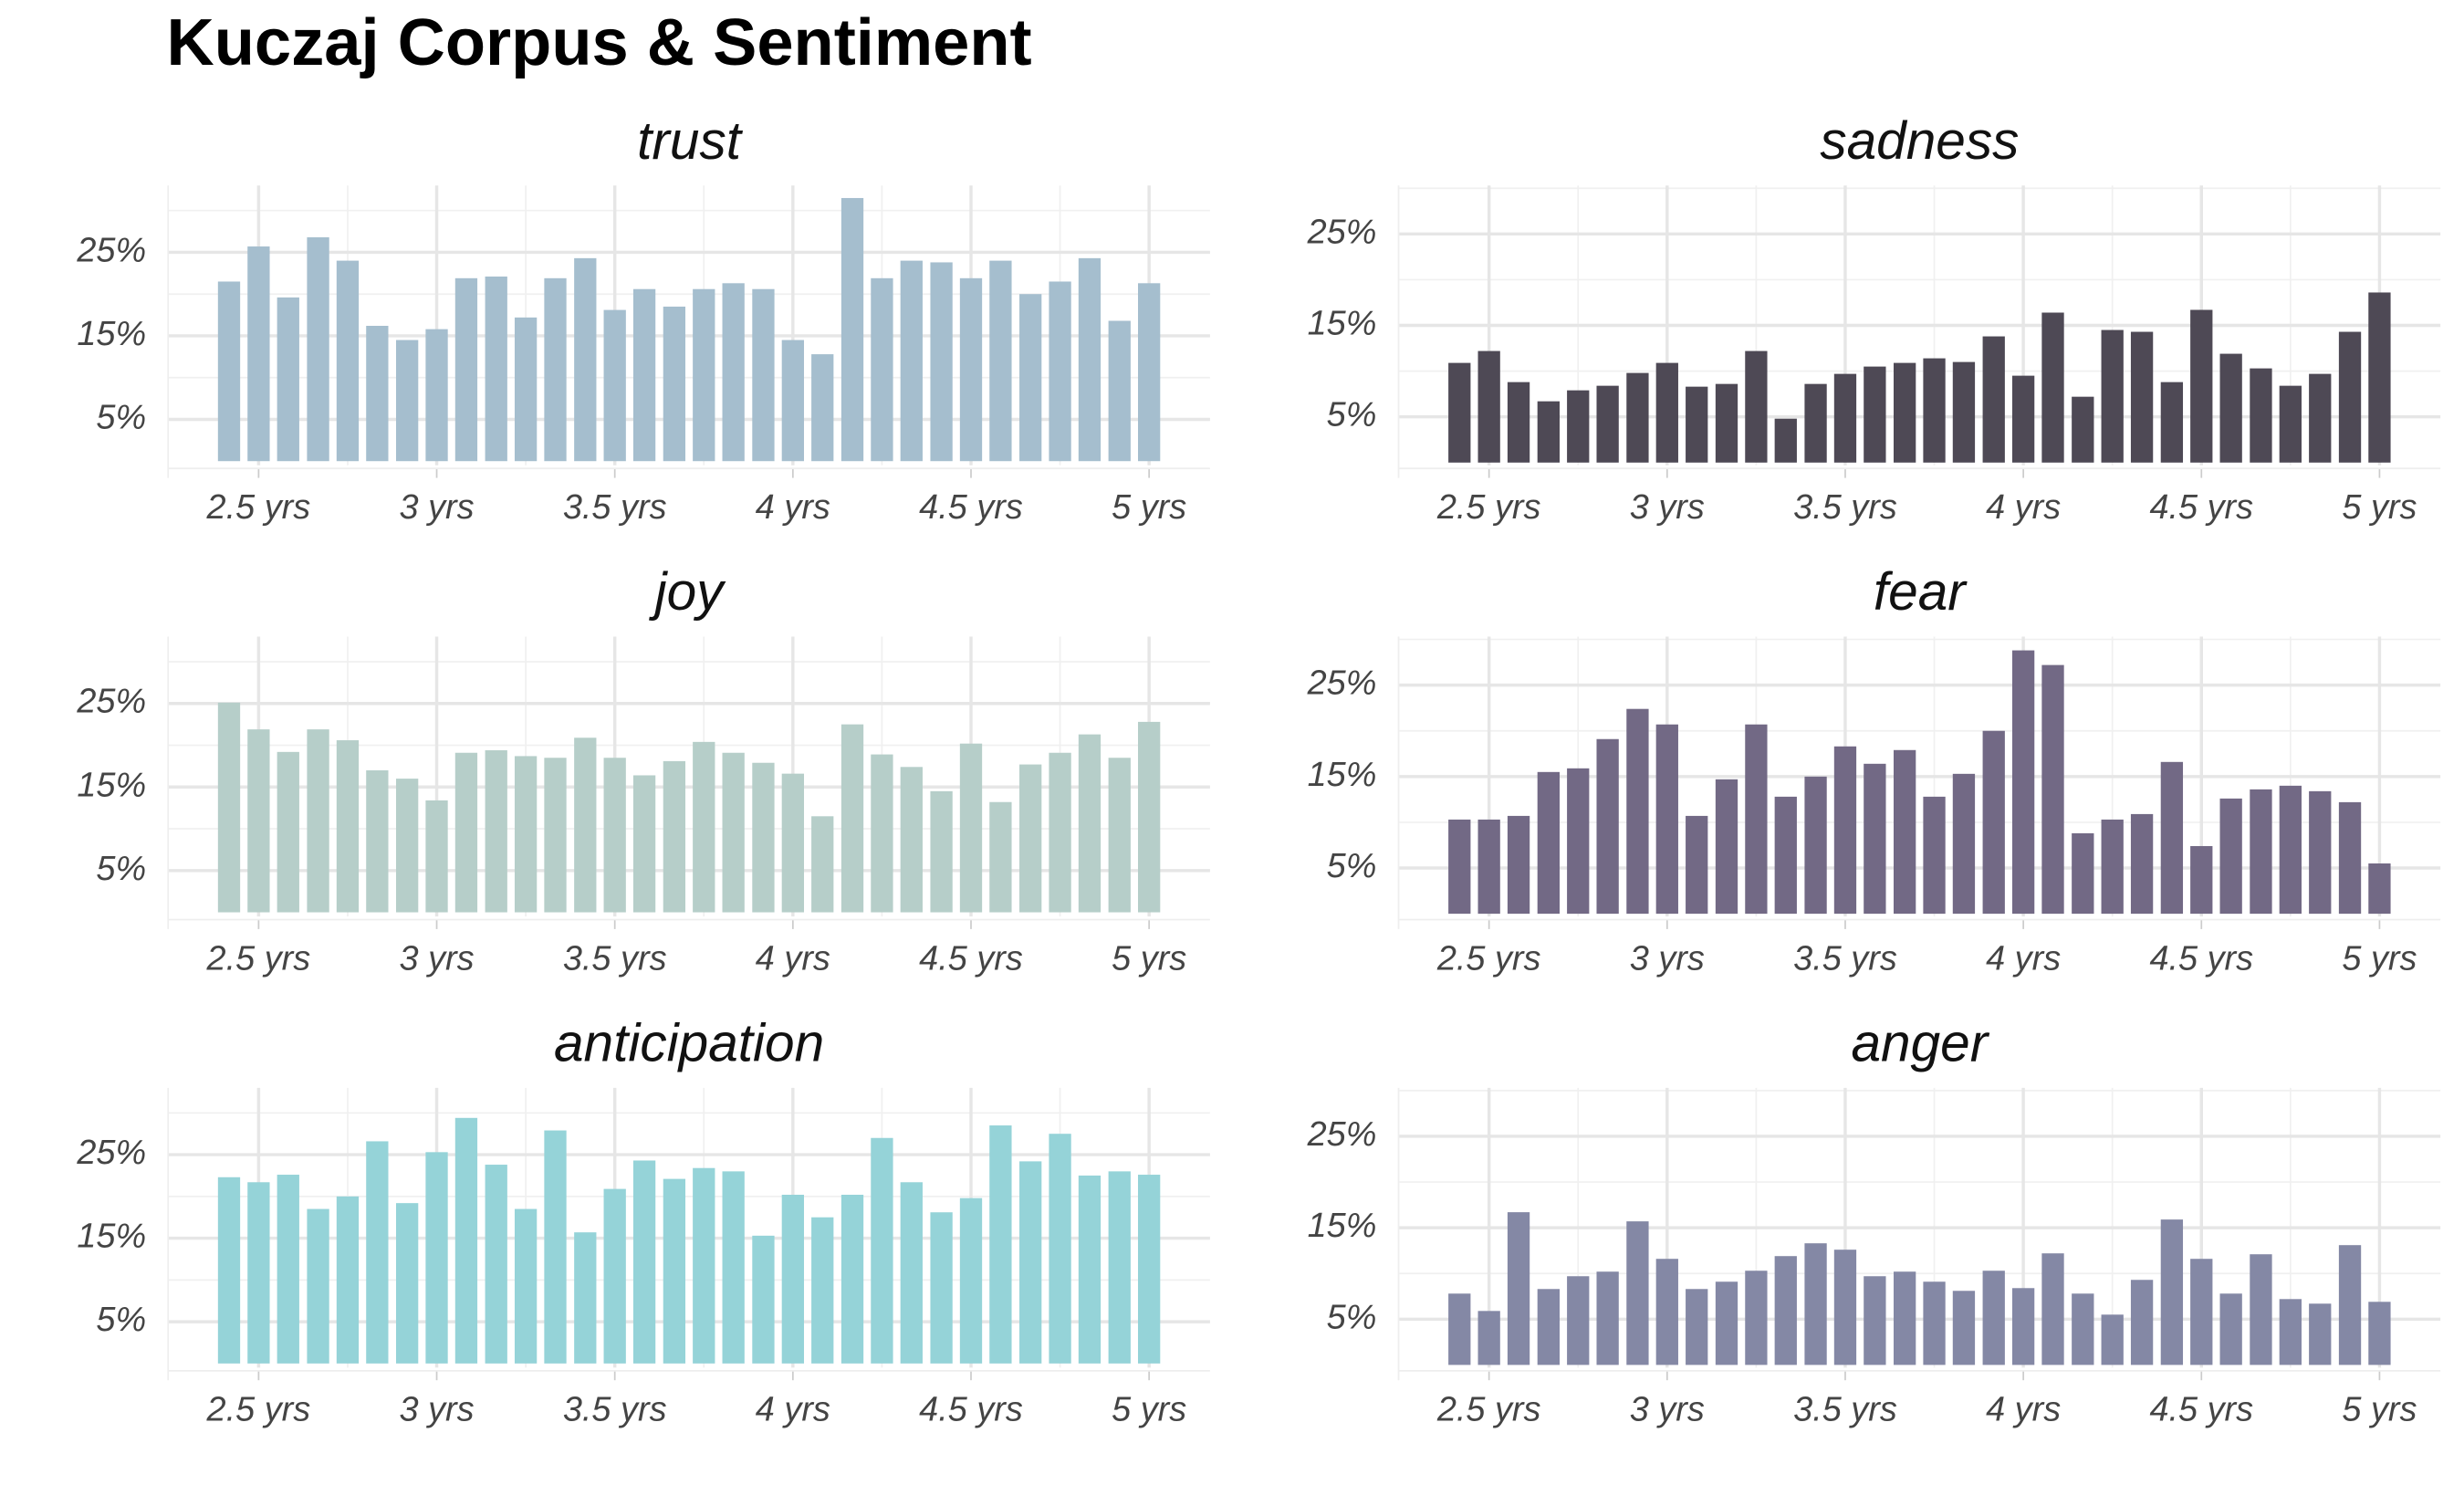 This screenshot has width=2464, height=1506. Describe the element at coordinates (1667, 958) in the screenshot. I see `x-tick-label: 3 yrs` at that location.